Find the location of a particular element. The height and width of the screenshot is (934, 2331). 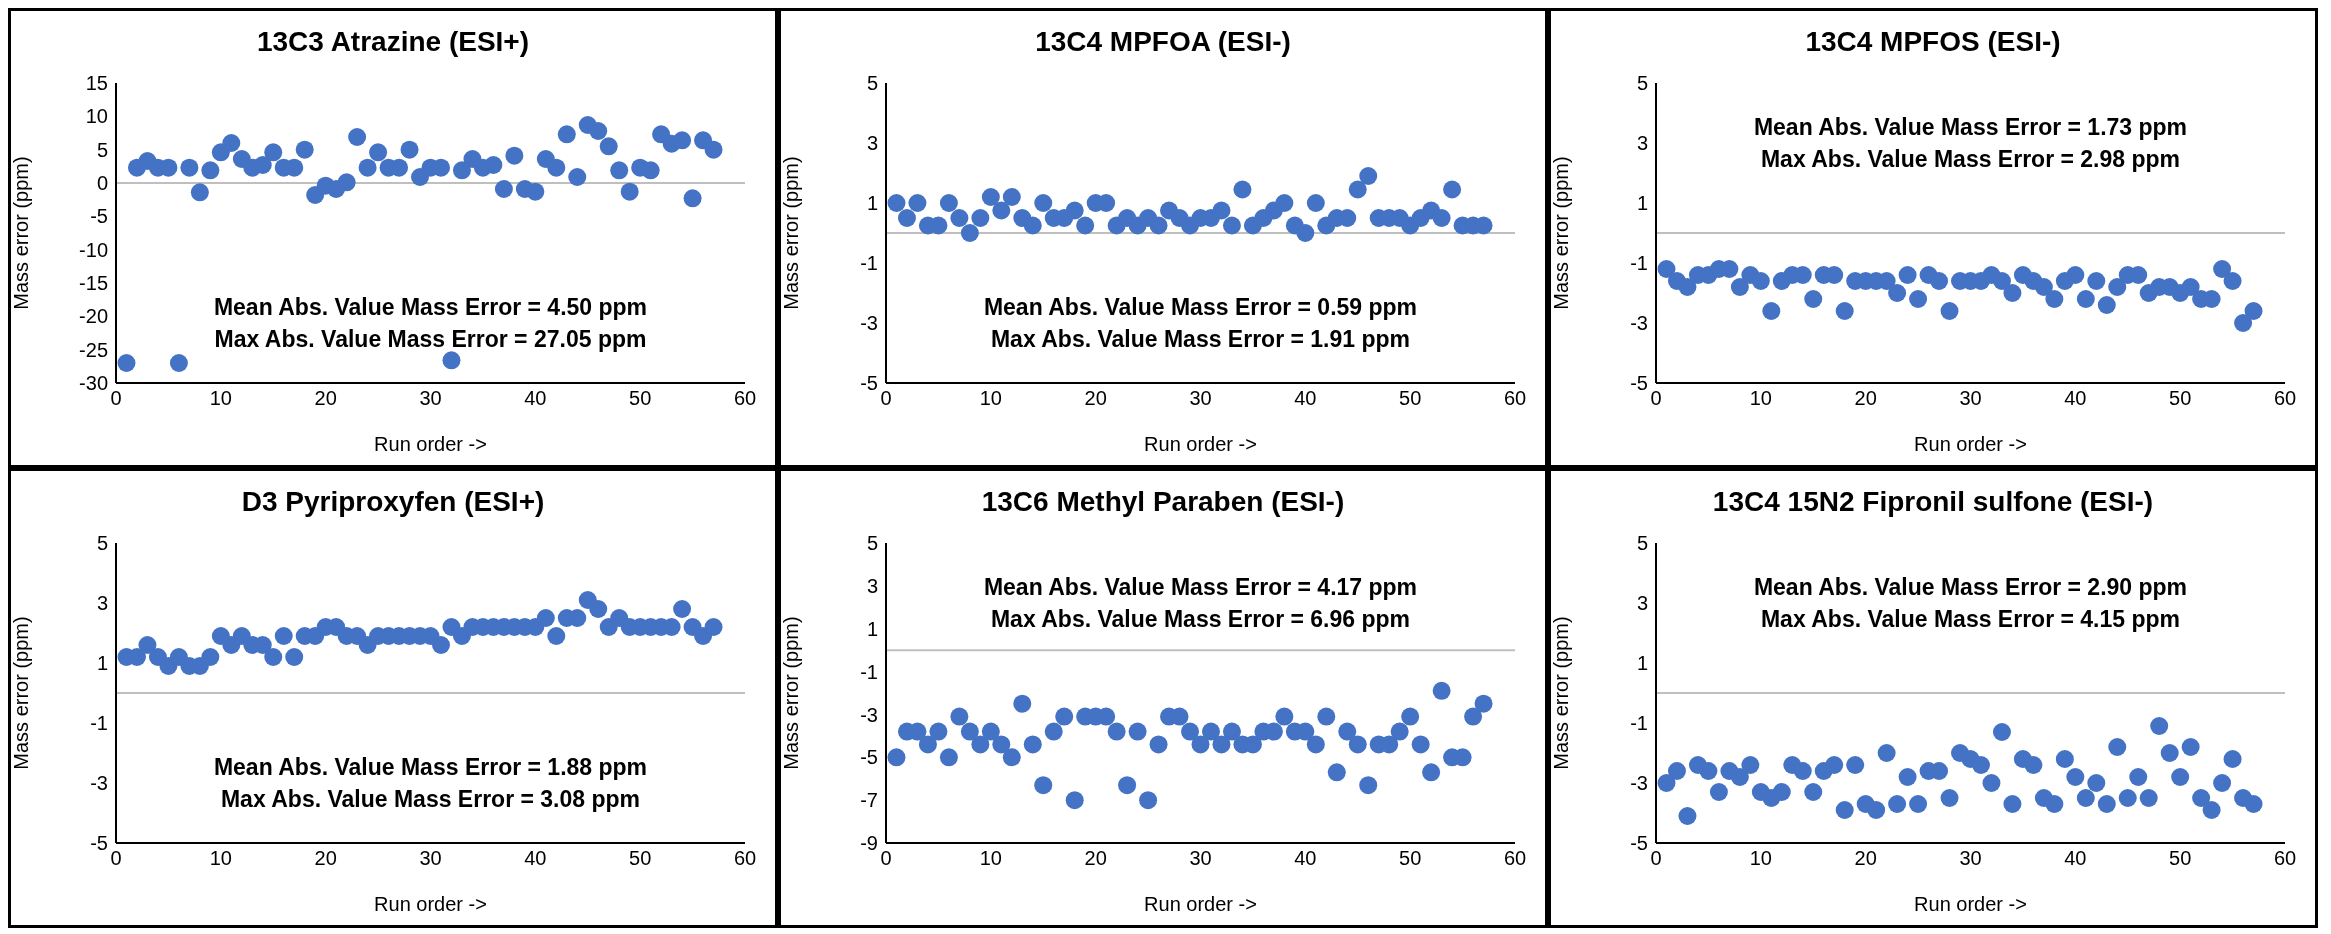

chart-title: 13C3 Atrazine (ESI+) is located at coordinates (393, 42).